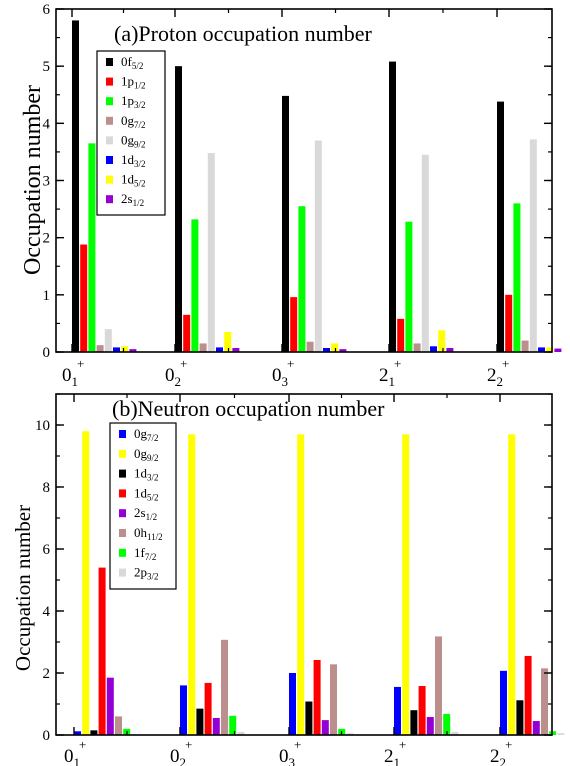 This screenshot has width=570, height=766. I want to click on y-tick-label: 8, so click(47, 488).